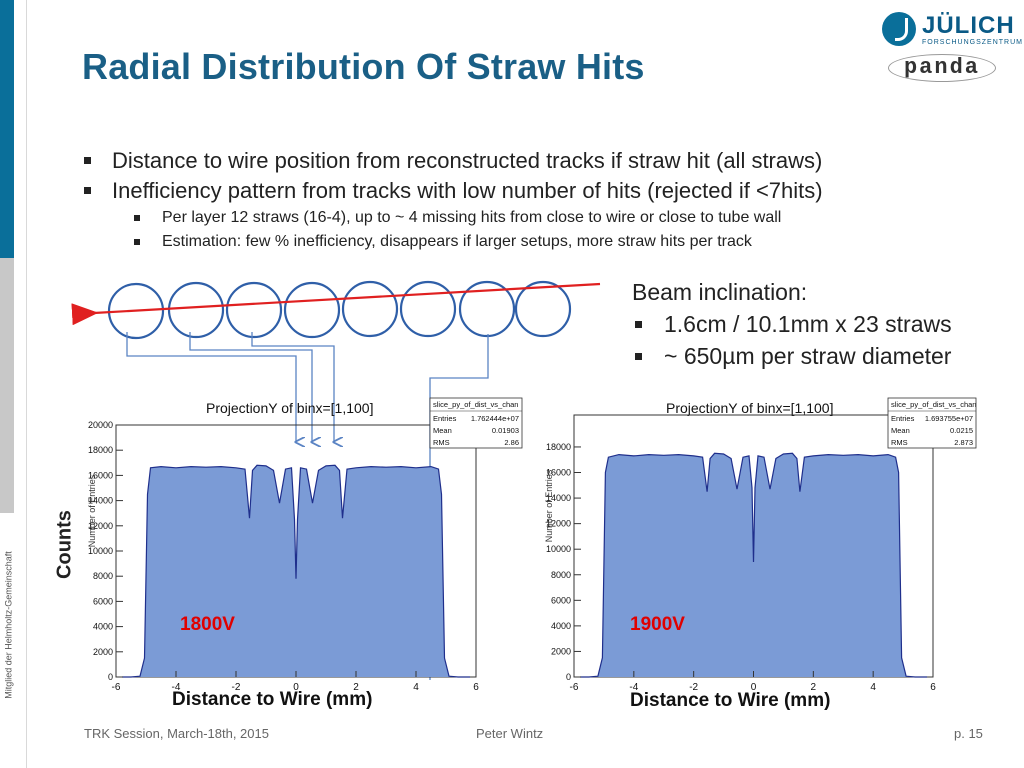 This screenshot has height=768, width=1024. What do you see at coordinates (100, 425) in the screenshot?
I see `y-tick-label: 20000` at bounding box center [100, 425].